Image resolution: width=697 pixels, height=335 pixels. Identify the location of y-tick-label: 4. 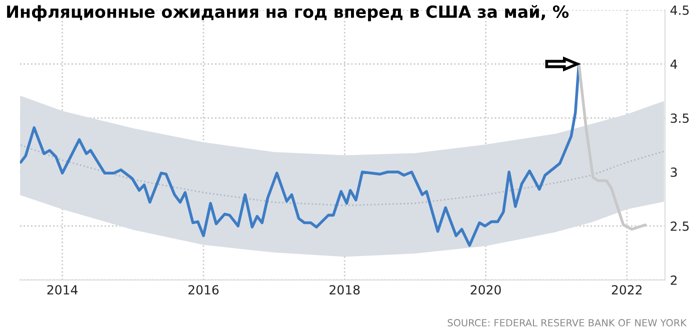
(674, 64).